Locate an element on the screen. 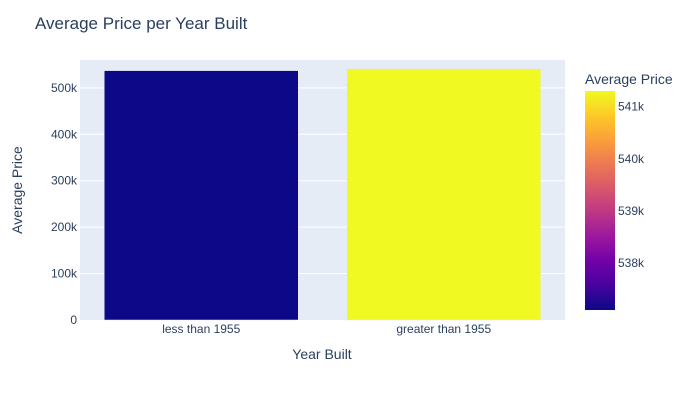 Image resolution: width=700 pixels, height=400 pixels. colorbar-tick-label: 539k is located at coordinates (631, 211).